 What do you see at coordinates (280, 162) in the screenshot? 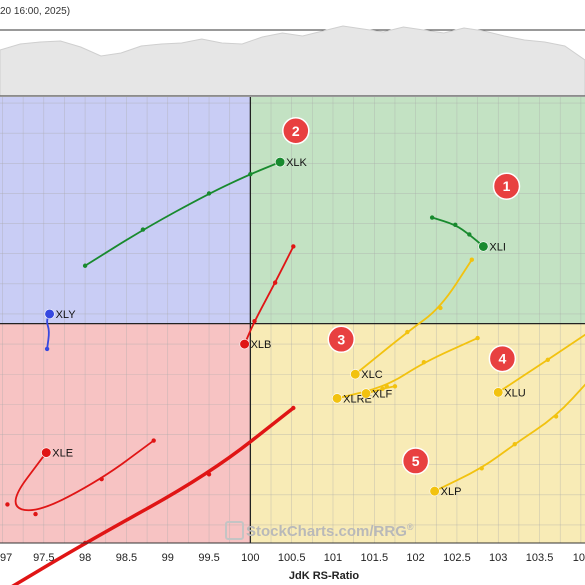
I see `head-point-xlk` at bounding box center [280, 162].